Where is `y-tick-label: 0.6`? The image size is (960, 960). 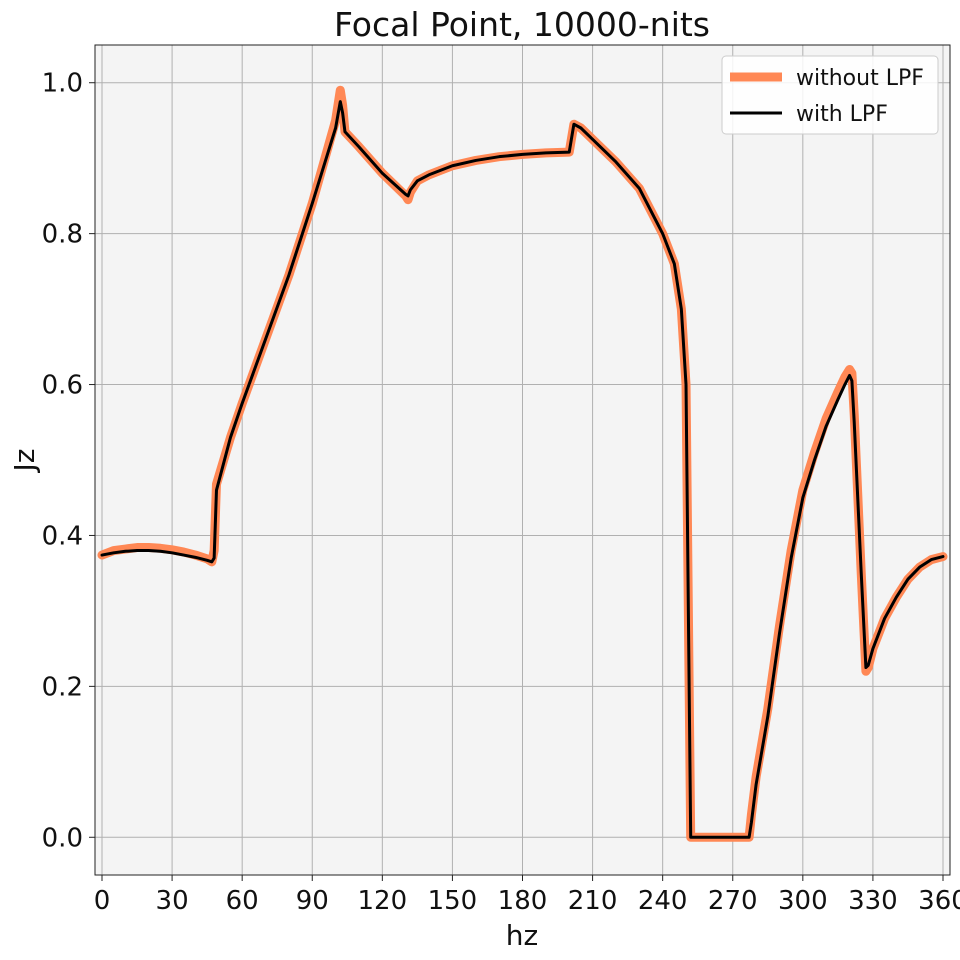
y-tick-label: 0.6 is located at coordinates (62, 386).